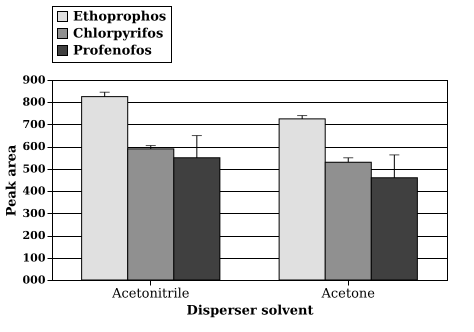 This screenshot has height=332, width=474. What do you see at coordinates (250, 311) in the screenshot?
I see `x-axis-title: Disperser solvent` at bounding box center [250, 311].